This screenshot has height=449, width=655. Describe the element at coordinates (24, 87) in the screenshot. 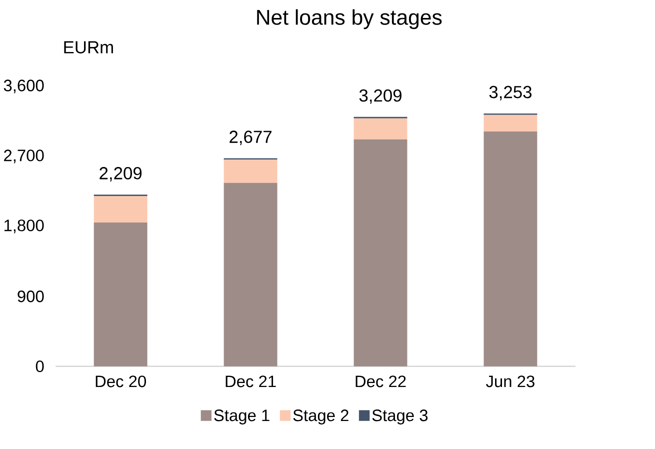

I see `y-tick-label: 3,600` at that location.